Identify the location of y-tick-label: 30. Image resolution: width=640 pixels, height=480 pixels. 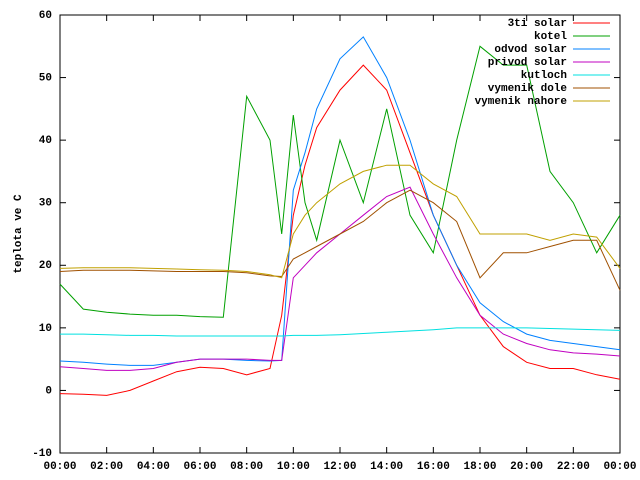
(45, 204).